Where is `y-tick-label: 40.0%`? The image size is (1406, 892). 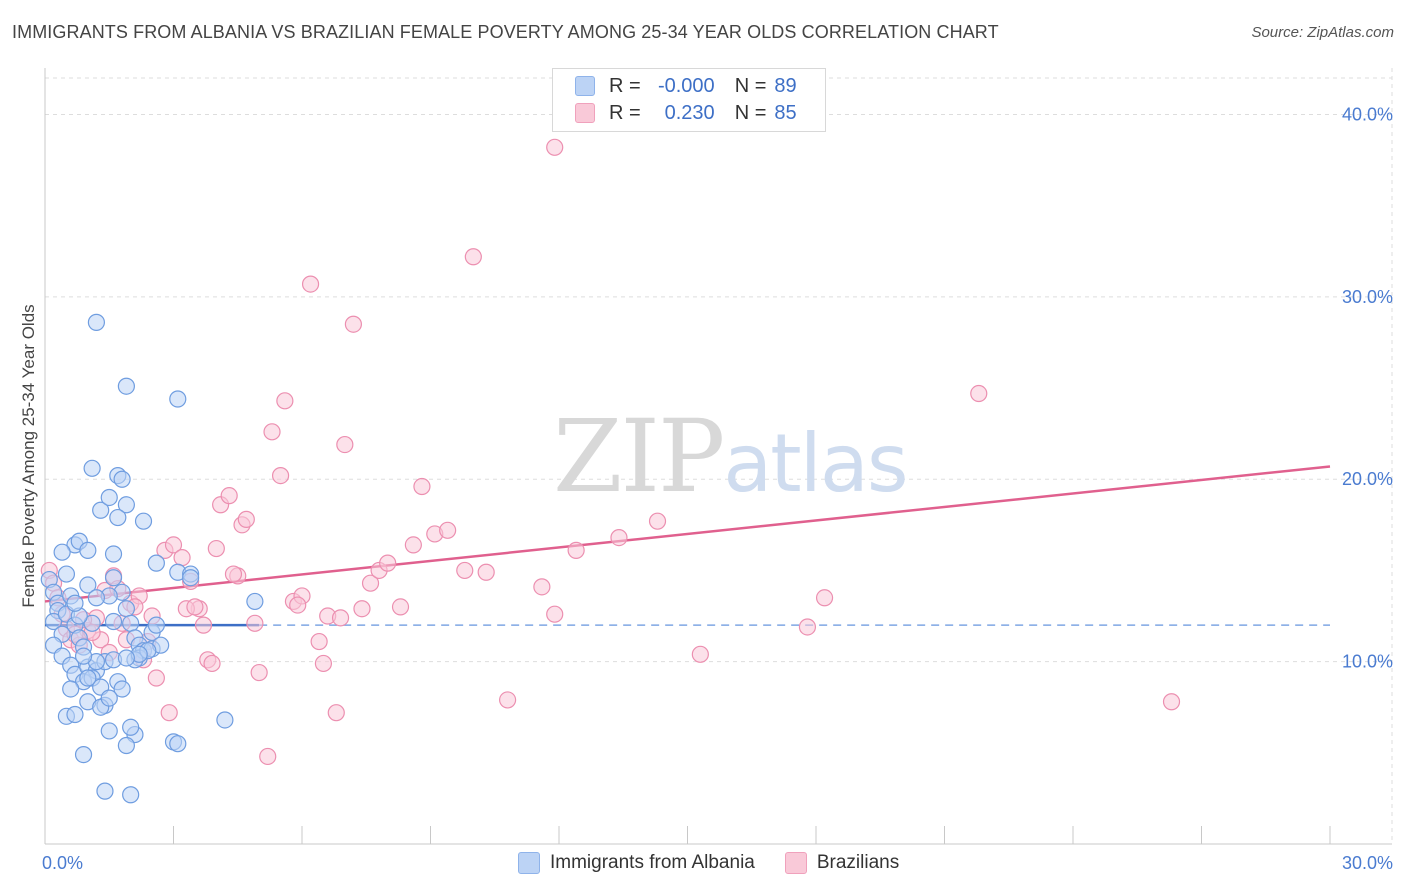
y-tick-label: 40.0% is located at coordinates (1367, 114).